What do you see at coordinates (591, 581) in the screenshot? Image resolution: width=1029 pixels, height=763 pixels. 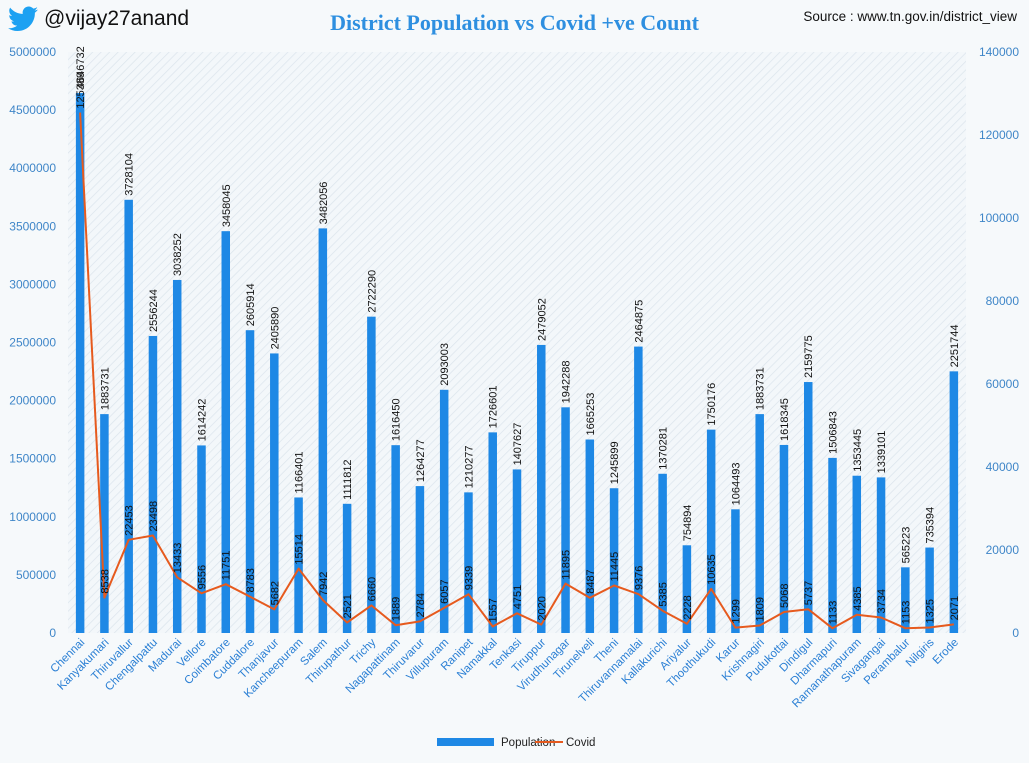 I see `covid-value-label: 8487` at bounding box center [591, 581].